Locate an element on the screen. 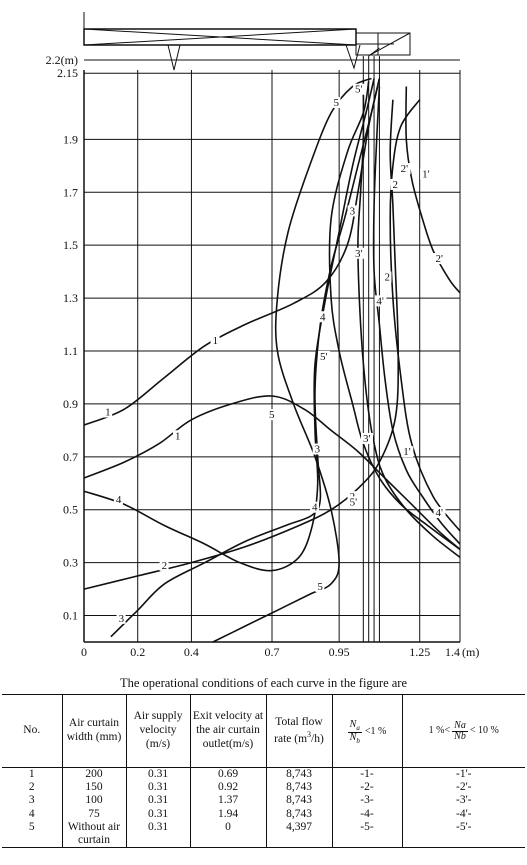 This screenshot has width=527, height=865. cell-no: 1 is located at coordinates (32, 774).